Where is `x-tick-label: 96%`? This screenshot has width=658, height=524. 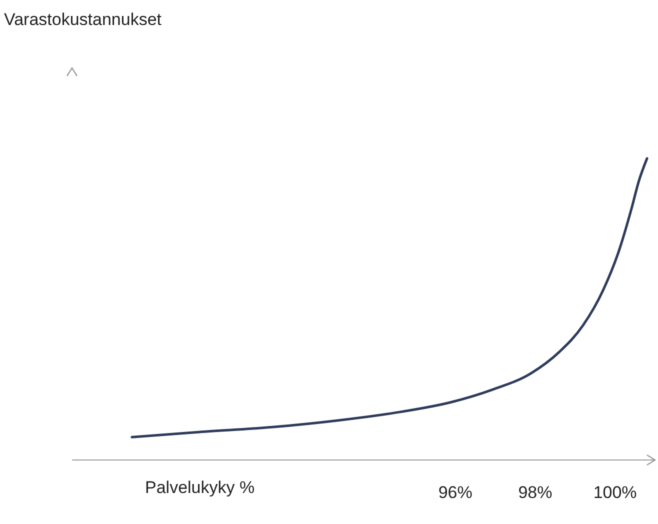
x-tick-label: 96% is located at coordinates (455, 492).